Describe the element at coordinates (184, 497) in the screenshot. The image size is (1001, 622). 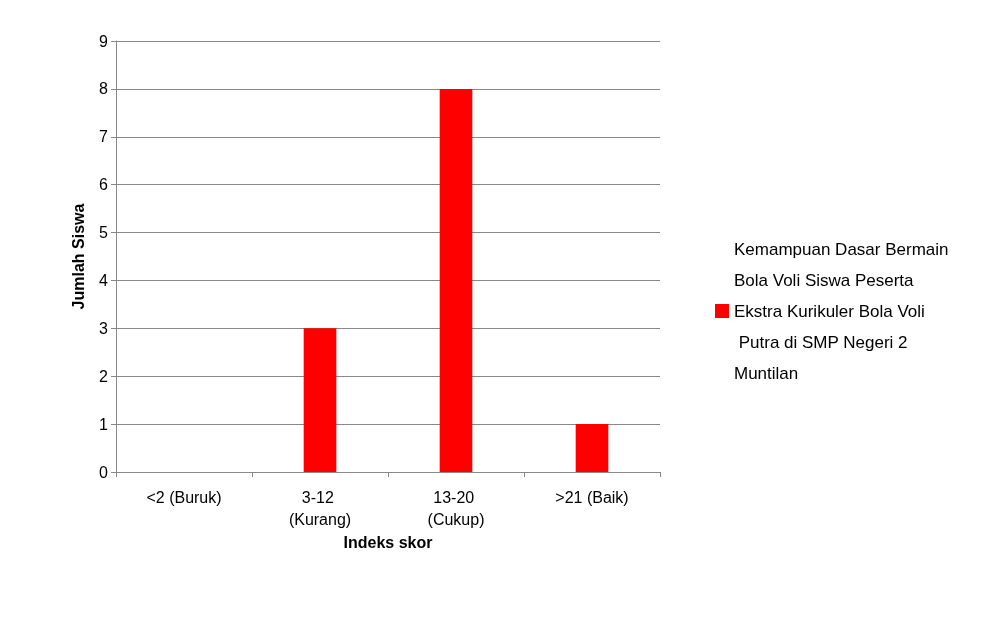
I see `x-tick-label: <2 (Buruk)` at that location.